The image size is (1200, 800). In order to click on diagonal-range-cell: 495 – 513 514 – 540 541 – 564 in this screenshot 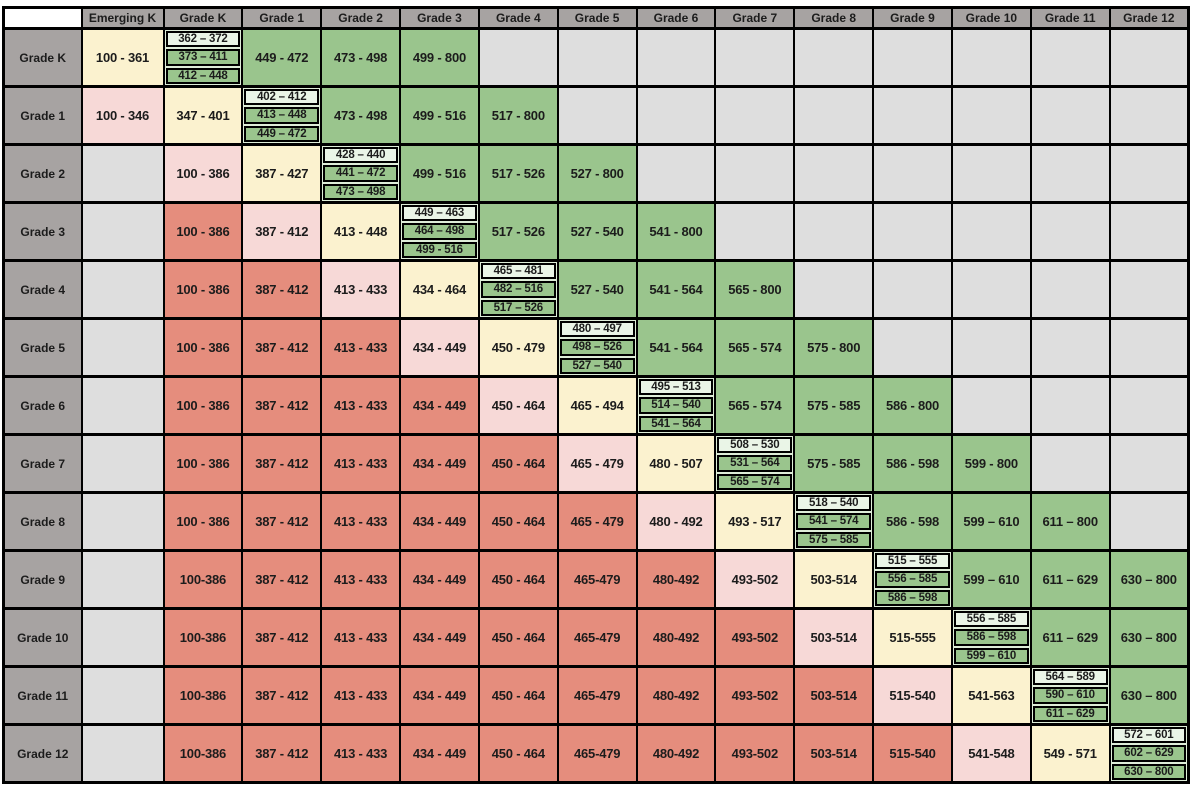, I will do `click(676, 405)`.